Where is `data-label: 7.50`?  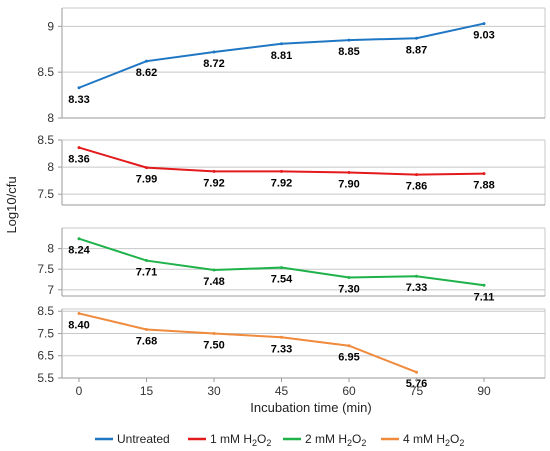
data-label: 7.50 is located at coordinates (213, 345).